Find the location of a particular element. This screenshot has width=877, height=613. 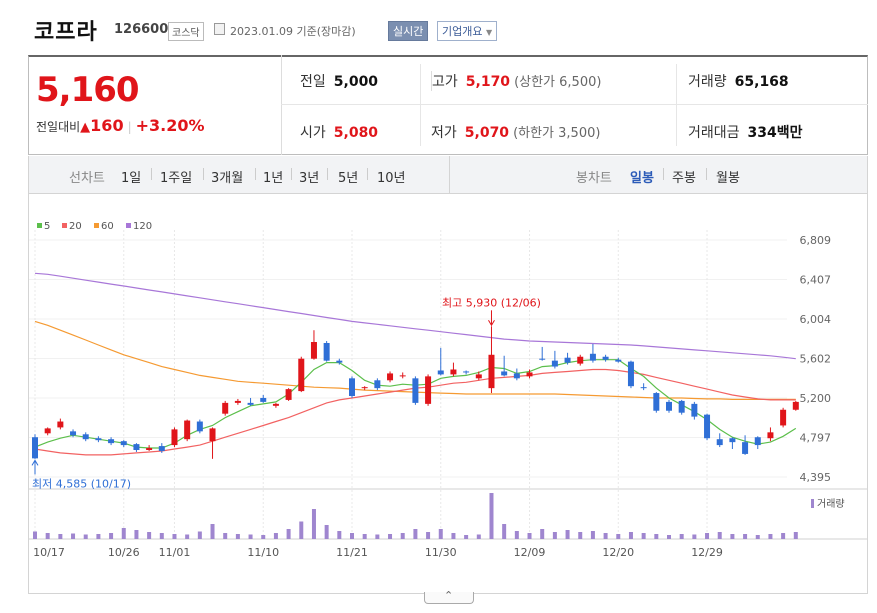

high-label: 고가 is located at coordinates (445, 82).